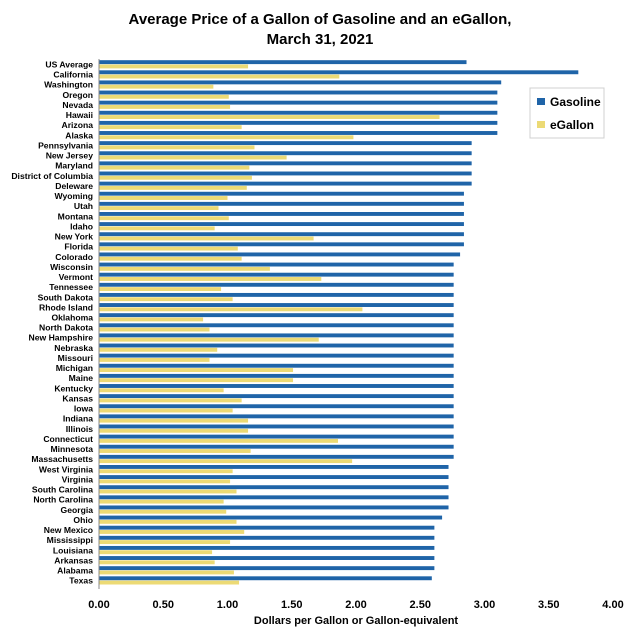  What do you see at coordinates (541, 101) in the screenshot?
I see `legend-swatch-gasoline` at bounding box center [541, 101].